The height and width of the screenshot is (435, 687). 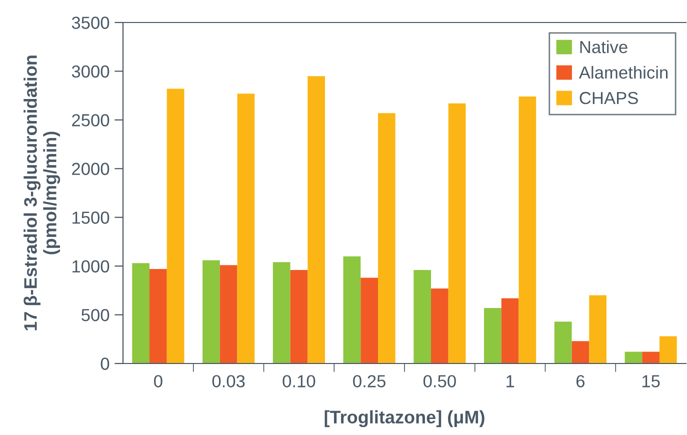 I want to click on y-tick-label: 2500, so click(x=91, y=120).